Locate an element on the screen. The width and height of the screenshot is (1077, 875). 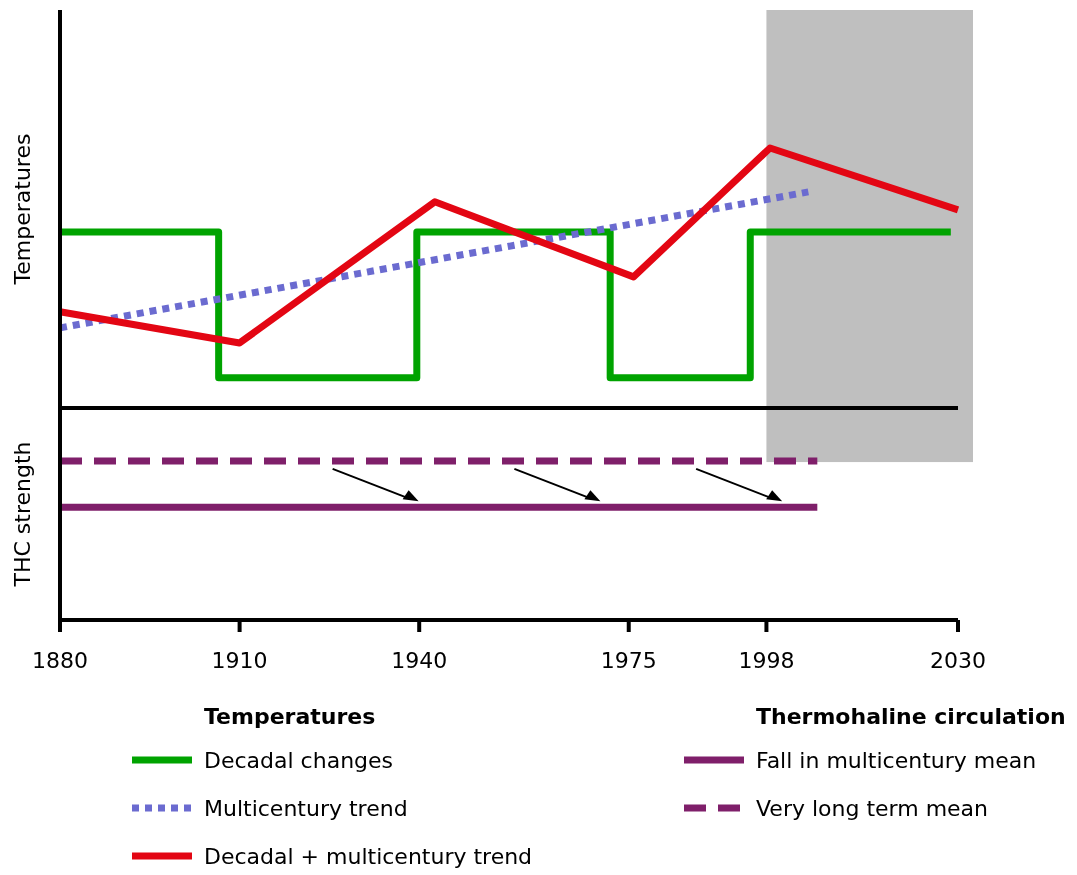
legend-label: Very long term mean is located at coordinates (872, 808).